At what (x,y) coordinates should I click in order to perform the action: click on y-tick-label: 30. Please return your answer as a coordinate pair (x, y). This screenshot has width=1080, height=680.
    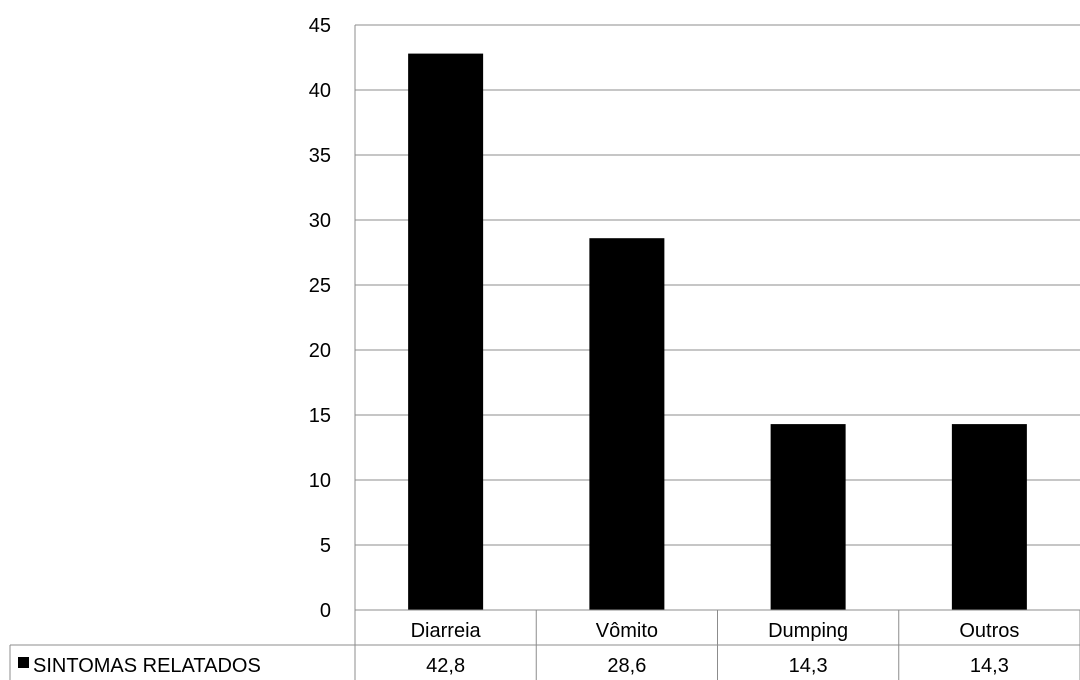
    Looking at the image, I should click on (320, 221).